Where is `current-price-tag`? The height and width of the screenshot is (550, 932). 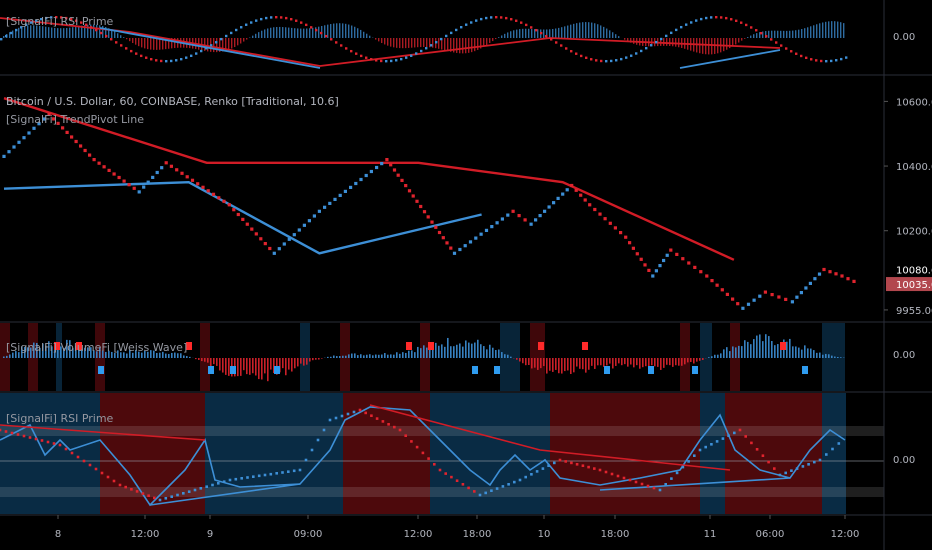 current-price-tag is located at coordinates (909, 284).